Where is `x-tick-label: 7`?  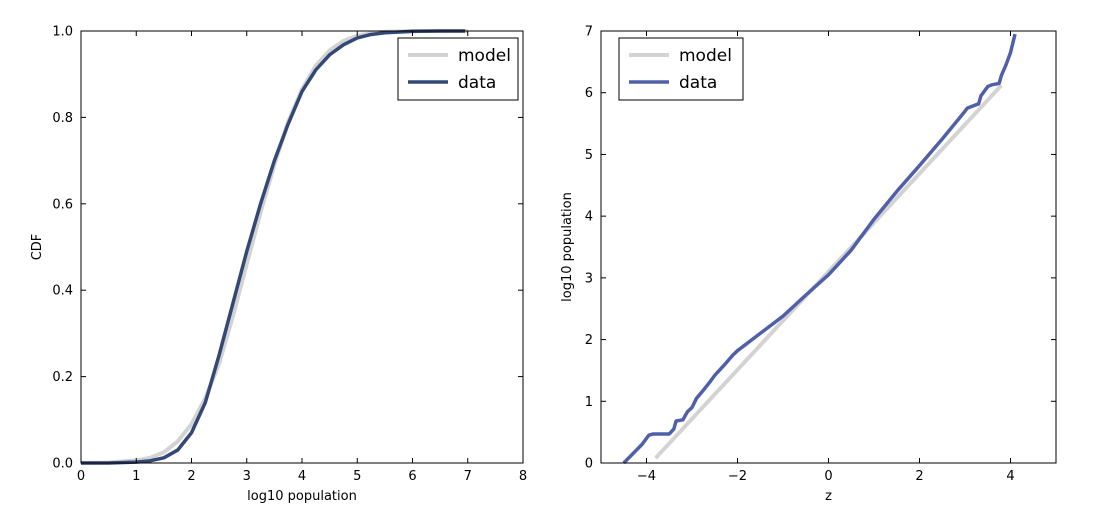 x-tick-label: 7 is located at coordinates (468, 476).